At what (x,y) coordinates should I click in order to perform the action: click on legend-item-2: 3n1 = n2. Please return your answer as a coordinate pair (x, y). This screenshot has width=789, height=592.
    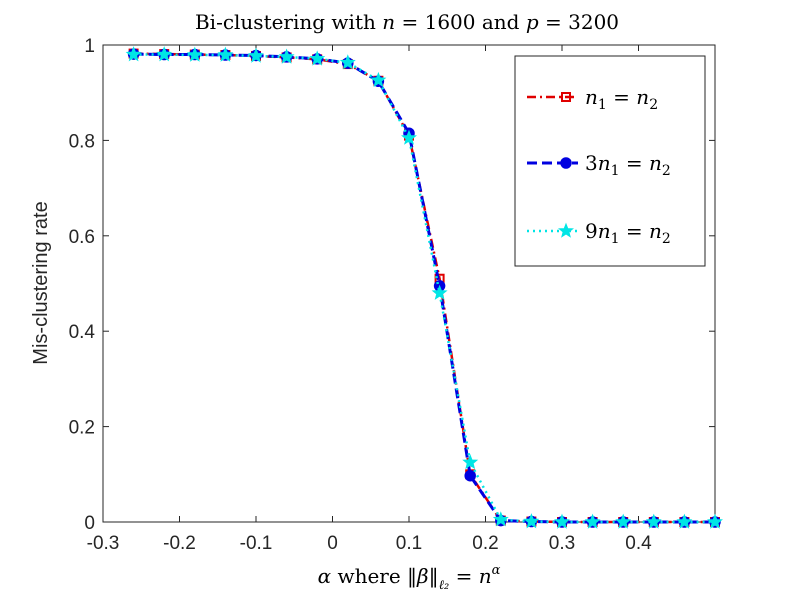
    Looking at the image, I should click on (599, 165).